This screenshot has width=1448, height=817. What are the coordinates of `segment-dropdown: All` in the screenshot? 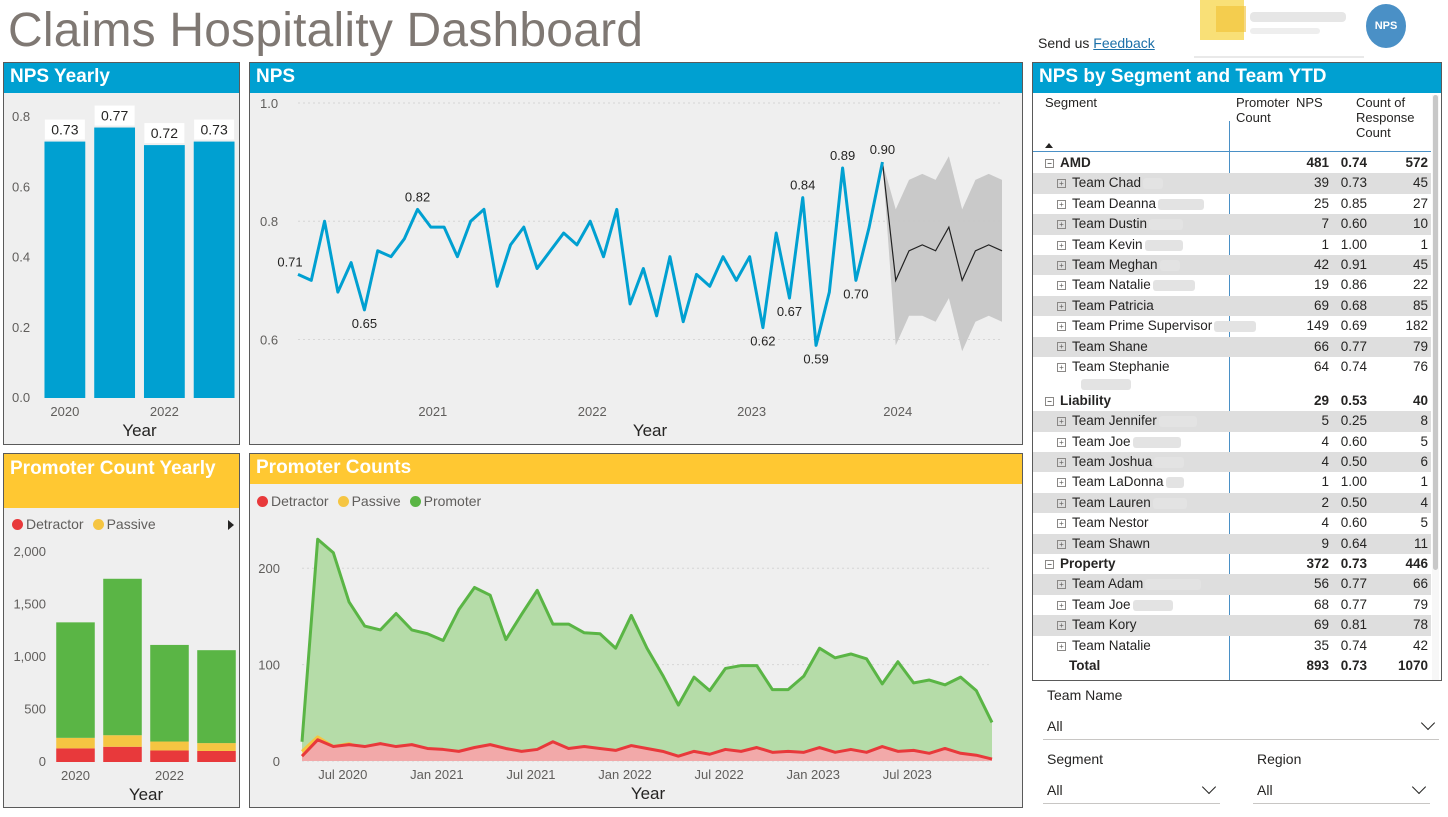 It's located at (1131, 790).